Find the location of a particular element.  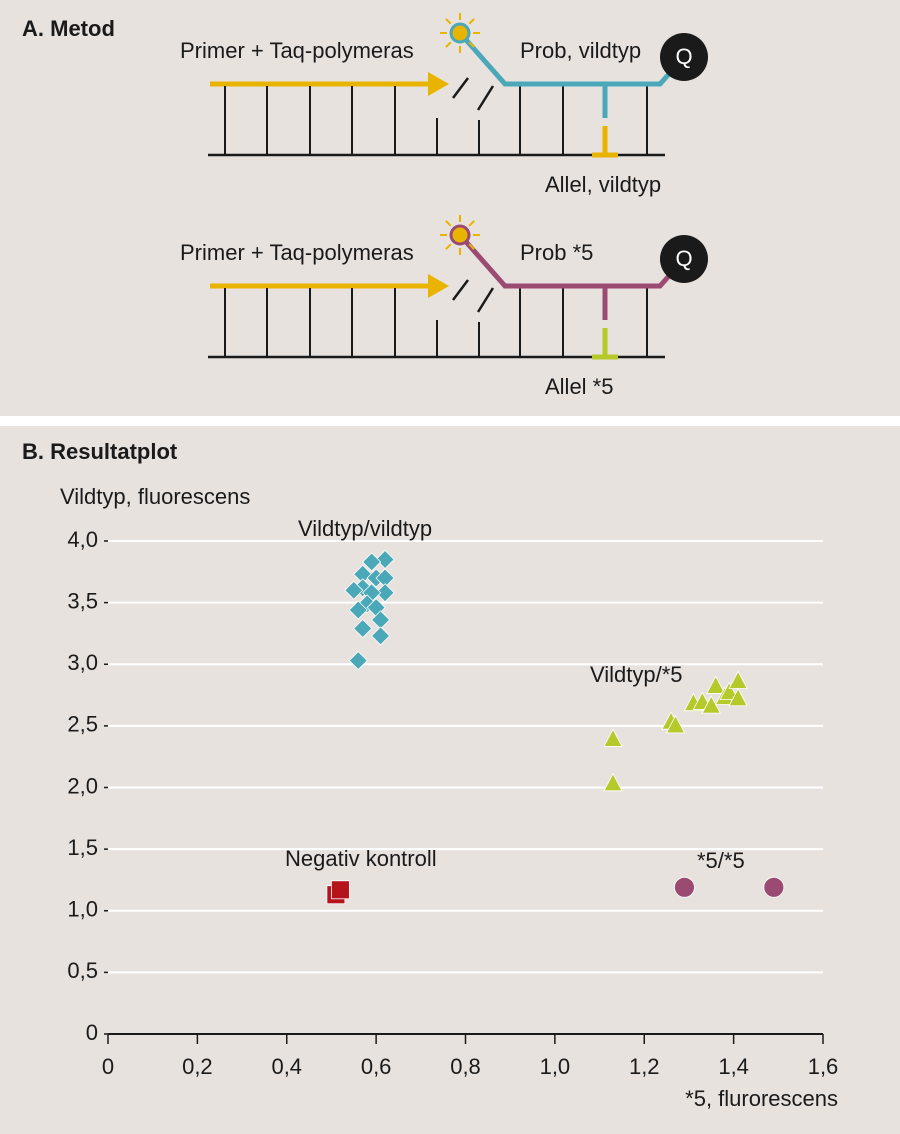

x-tick-label: 1,2 is located at coordinates (644, 1066).